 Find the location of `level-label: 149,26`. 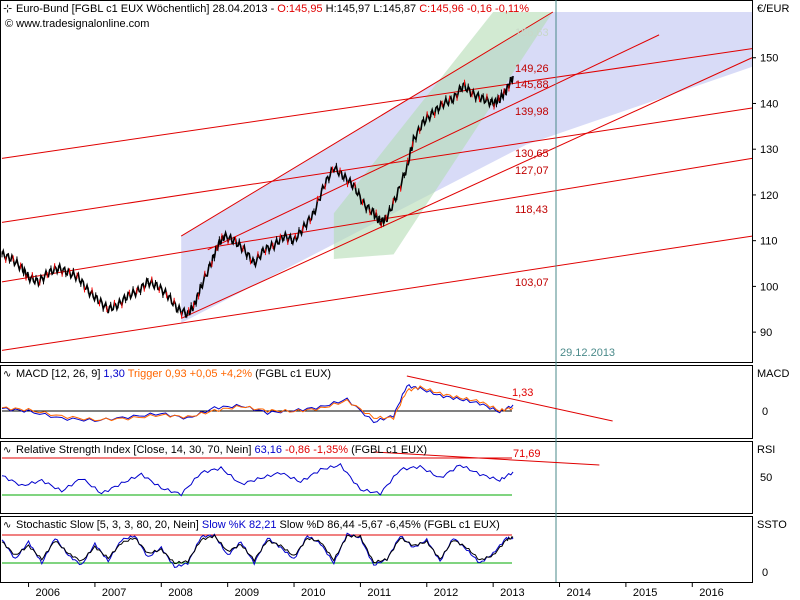

level-label: 149,26 is located at coordinates (532, 69).